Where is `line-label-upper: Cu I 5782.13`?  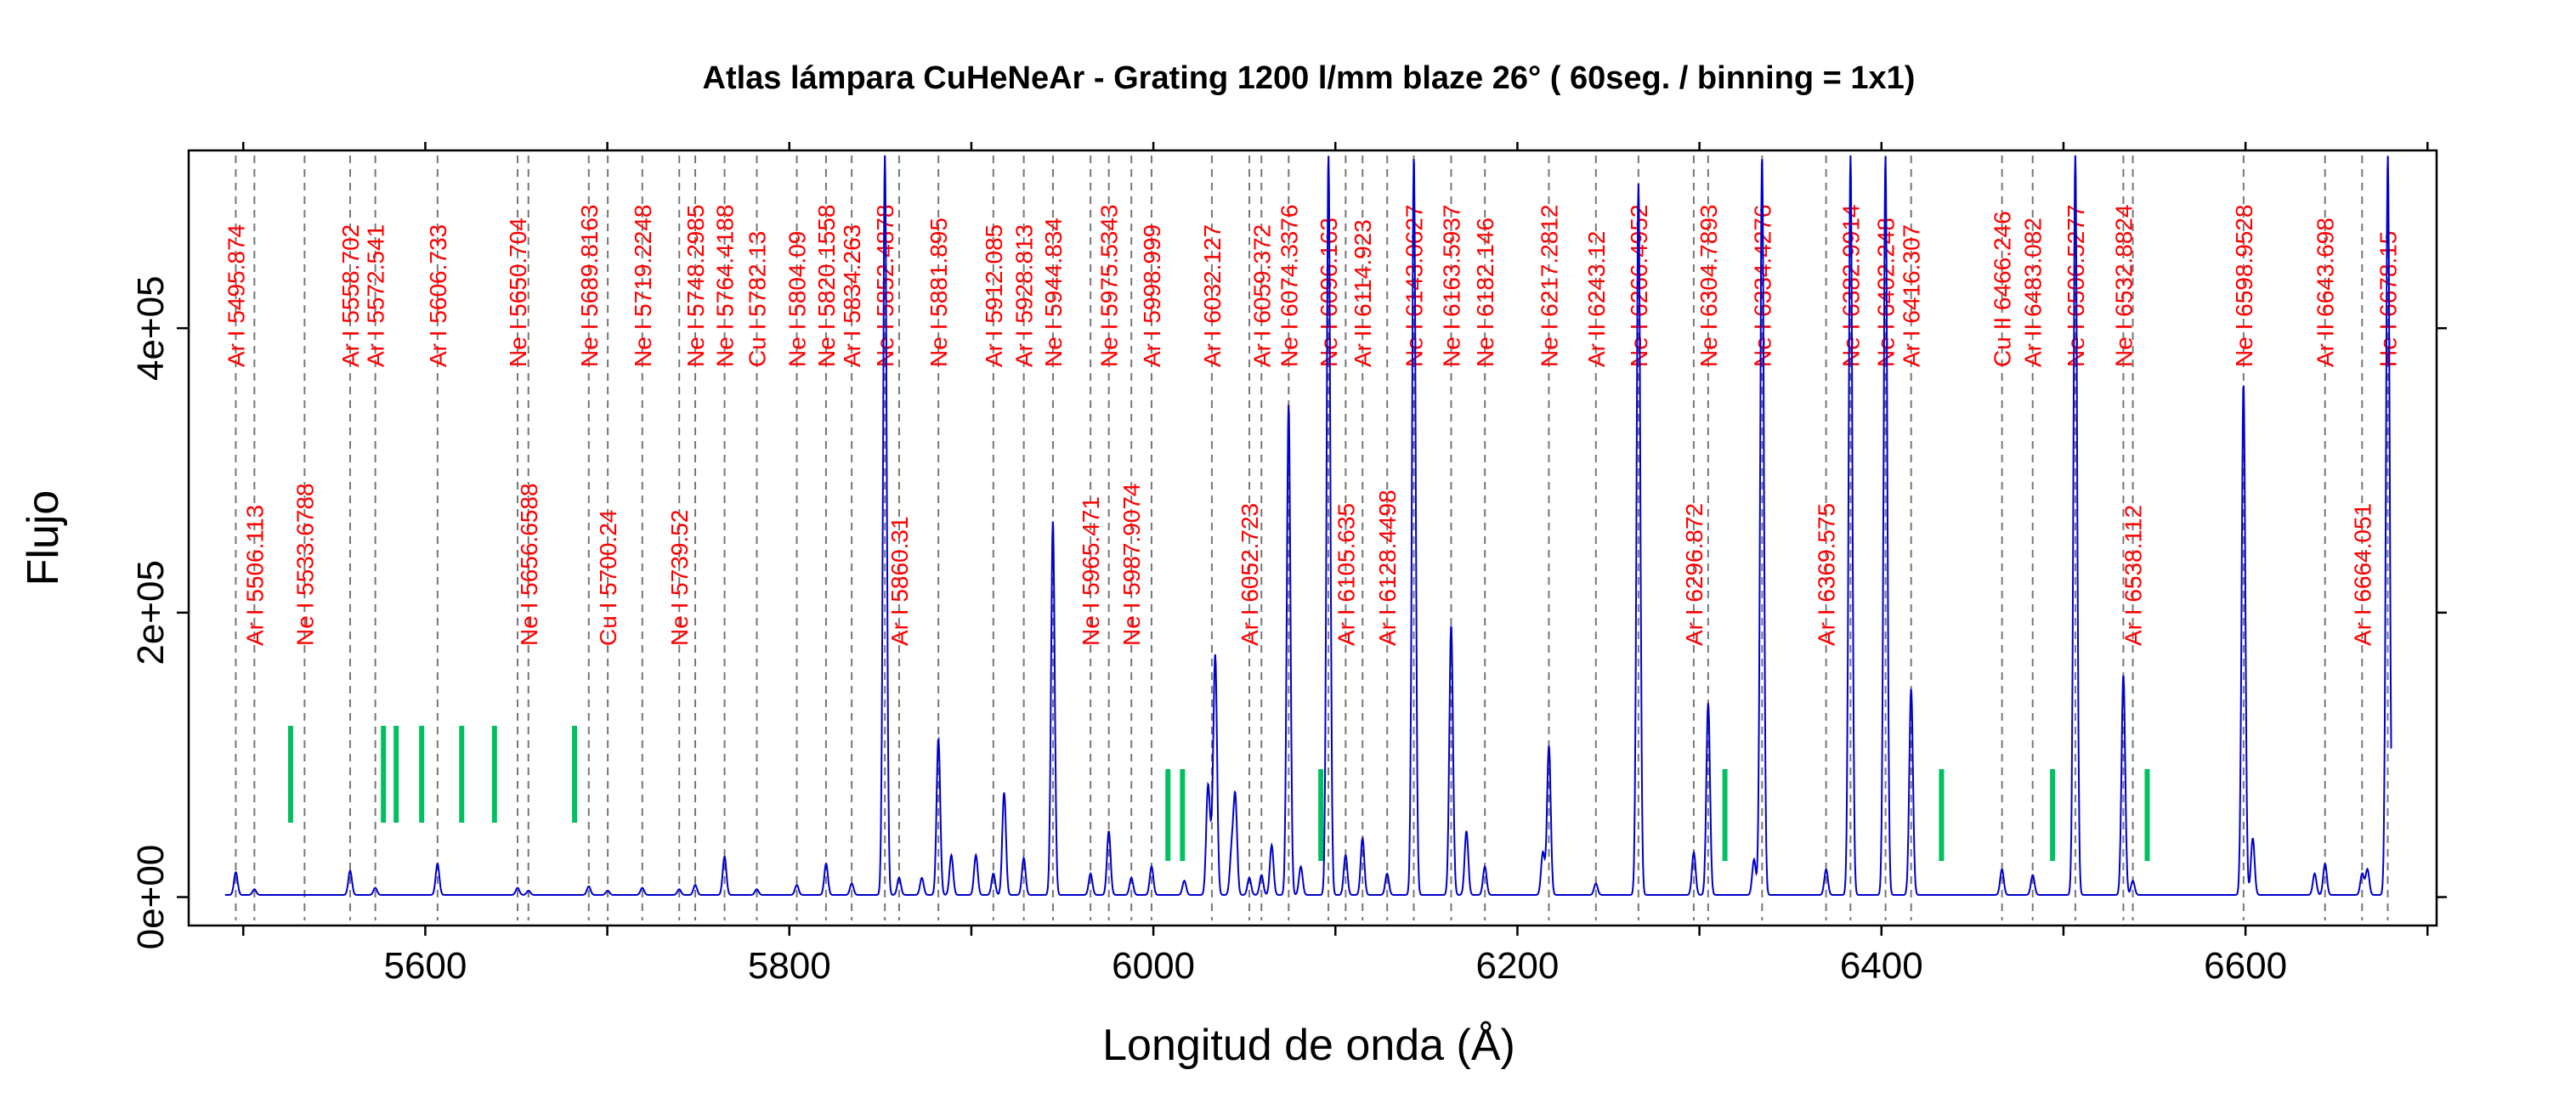
line-label-upper: Cu I 5782.13 is located at coordinates (757, 299).